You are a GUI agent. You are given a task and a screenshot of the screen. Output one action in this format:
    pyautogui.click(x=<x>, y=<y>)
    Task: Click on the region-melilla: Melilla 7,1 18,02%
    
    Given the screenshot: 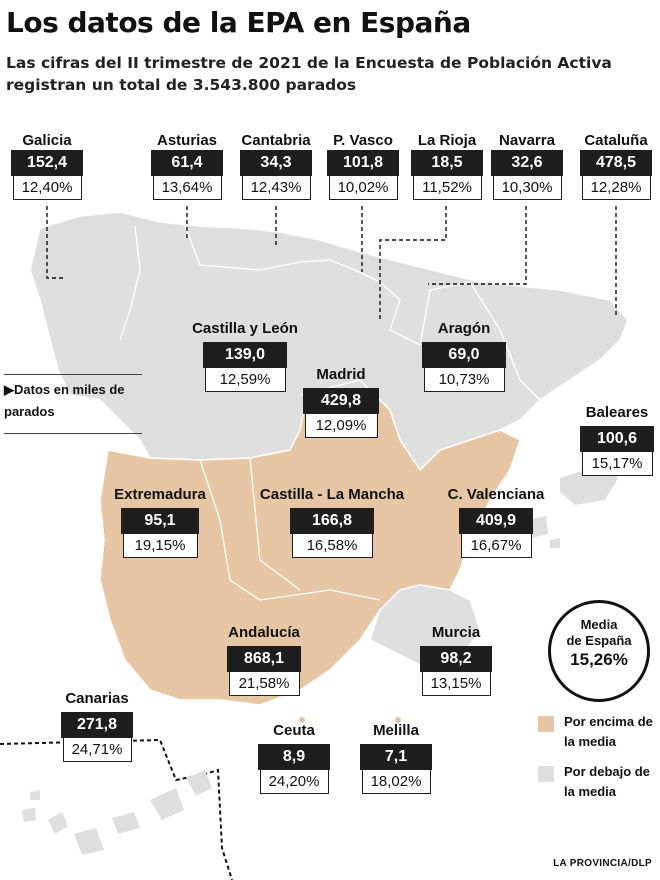 What is the action you would take?
    pyautogui.click(x=396, y=758)
    